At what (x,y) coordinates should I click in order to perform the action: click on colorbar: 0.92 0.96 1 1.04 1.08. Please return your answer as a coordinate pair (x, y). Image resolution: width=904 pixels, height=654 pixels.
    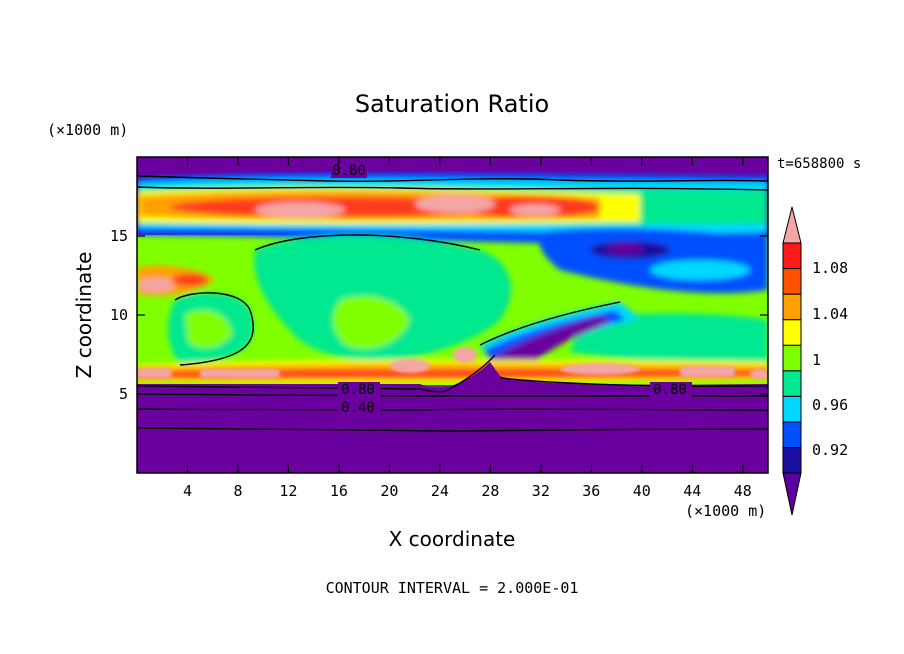
    Looking at the image, I should click on (815, 361).